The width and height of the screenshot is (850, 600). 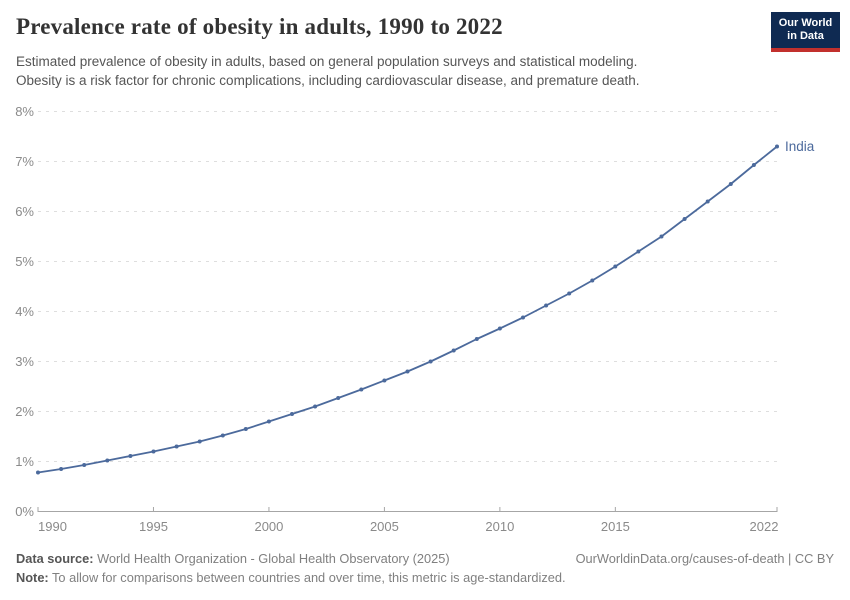 What do you see at coordinates (24, 511) in the screenshot?
I see `y-tick-label-0pct: 0%` at bounding box center [24, 511].